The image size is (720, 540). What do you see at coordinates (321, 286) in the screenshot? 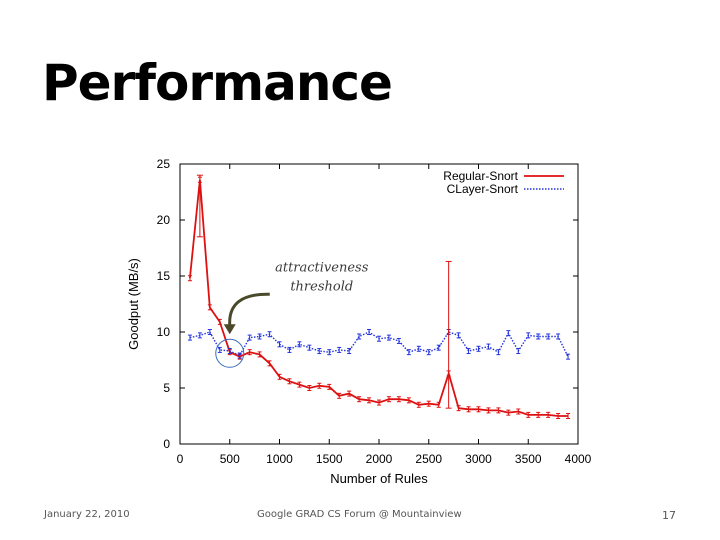
I see `annotation-line-2: threshold` at bounding box center [321, 286].